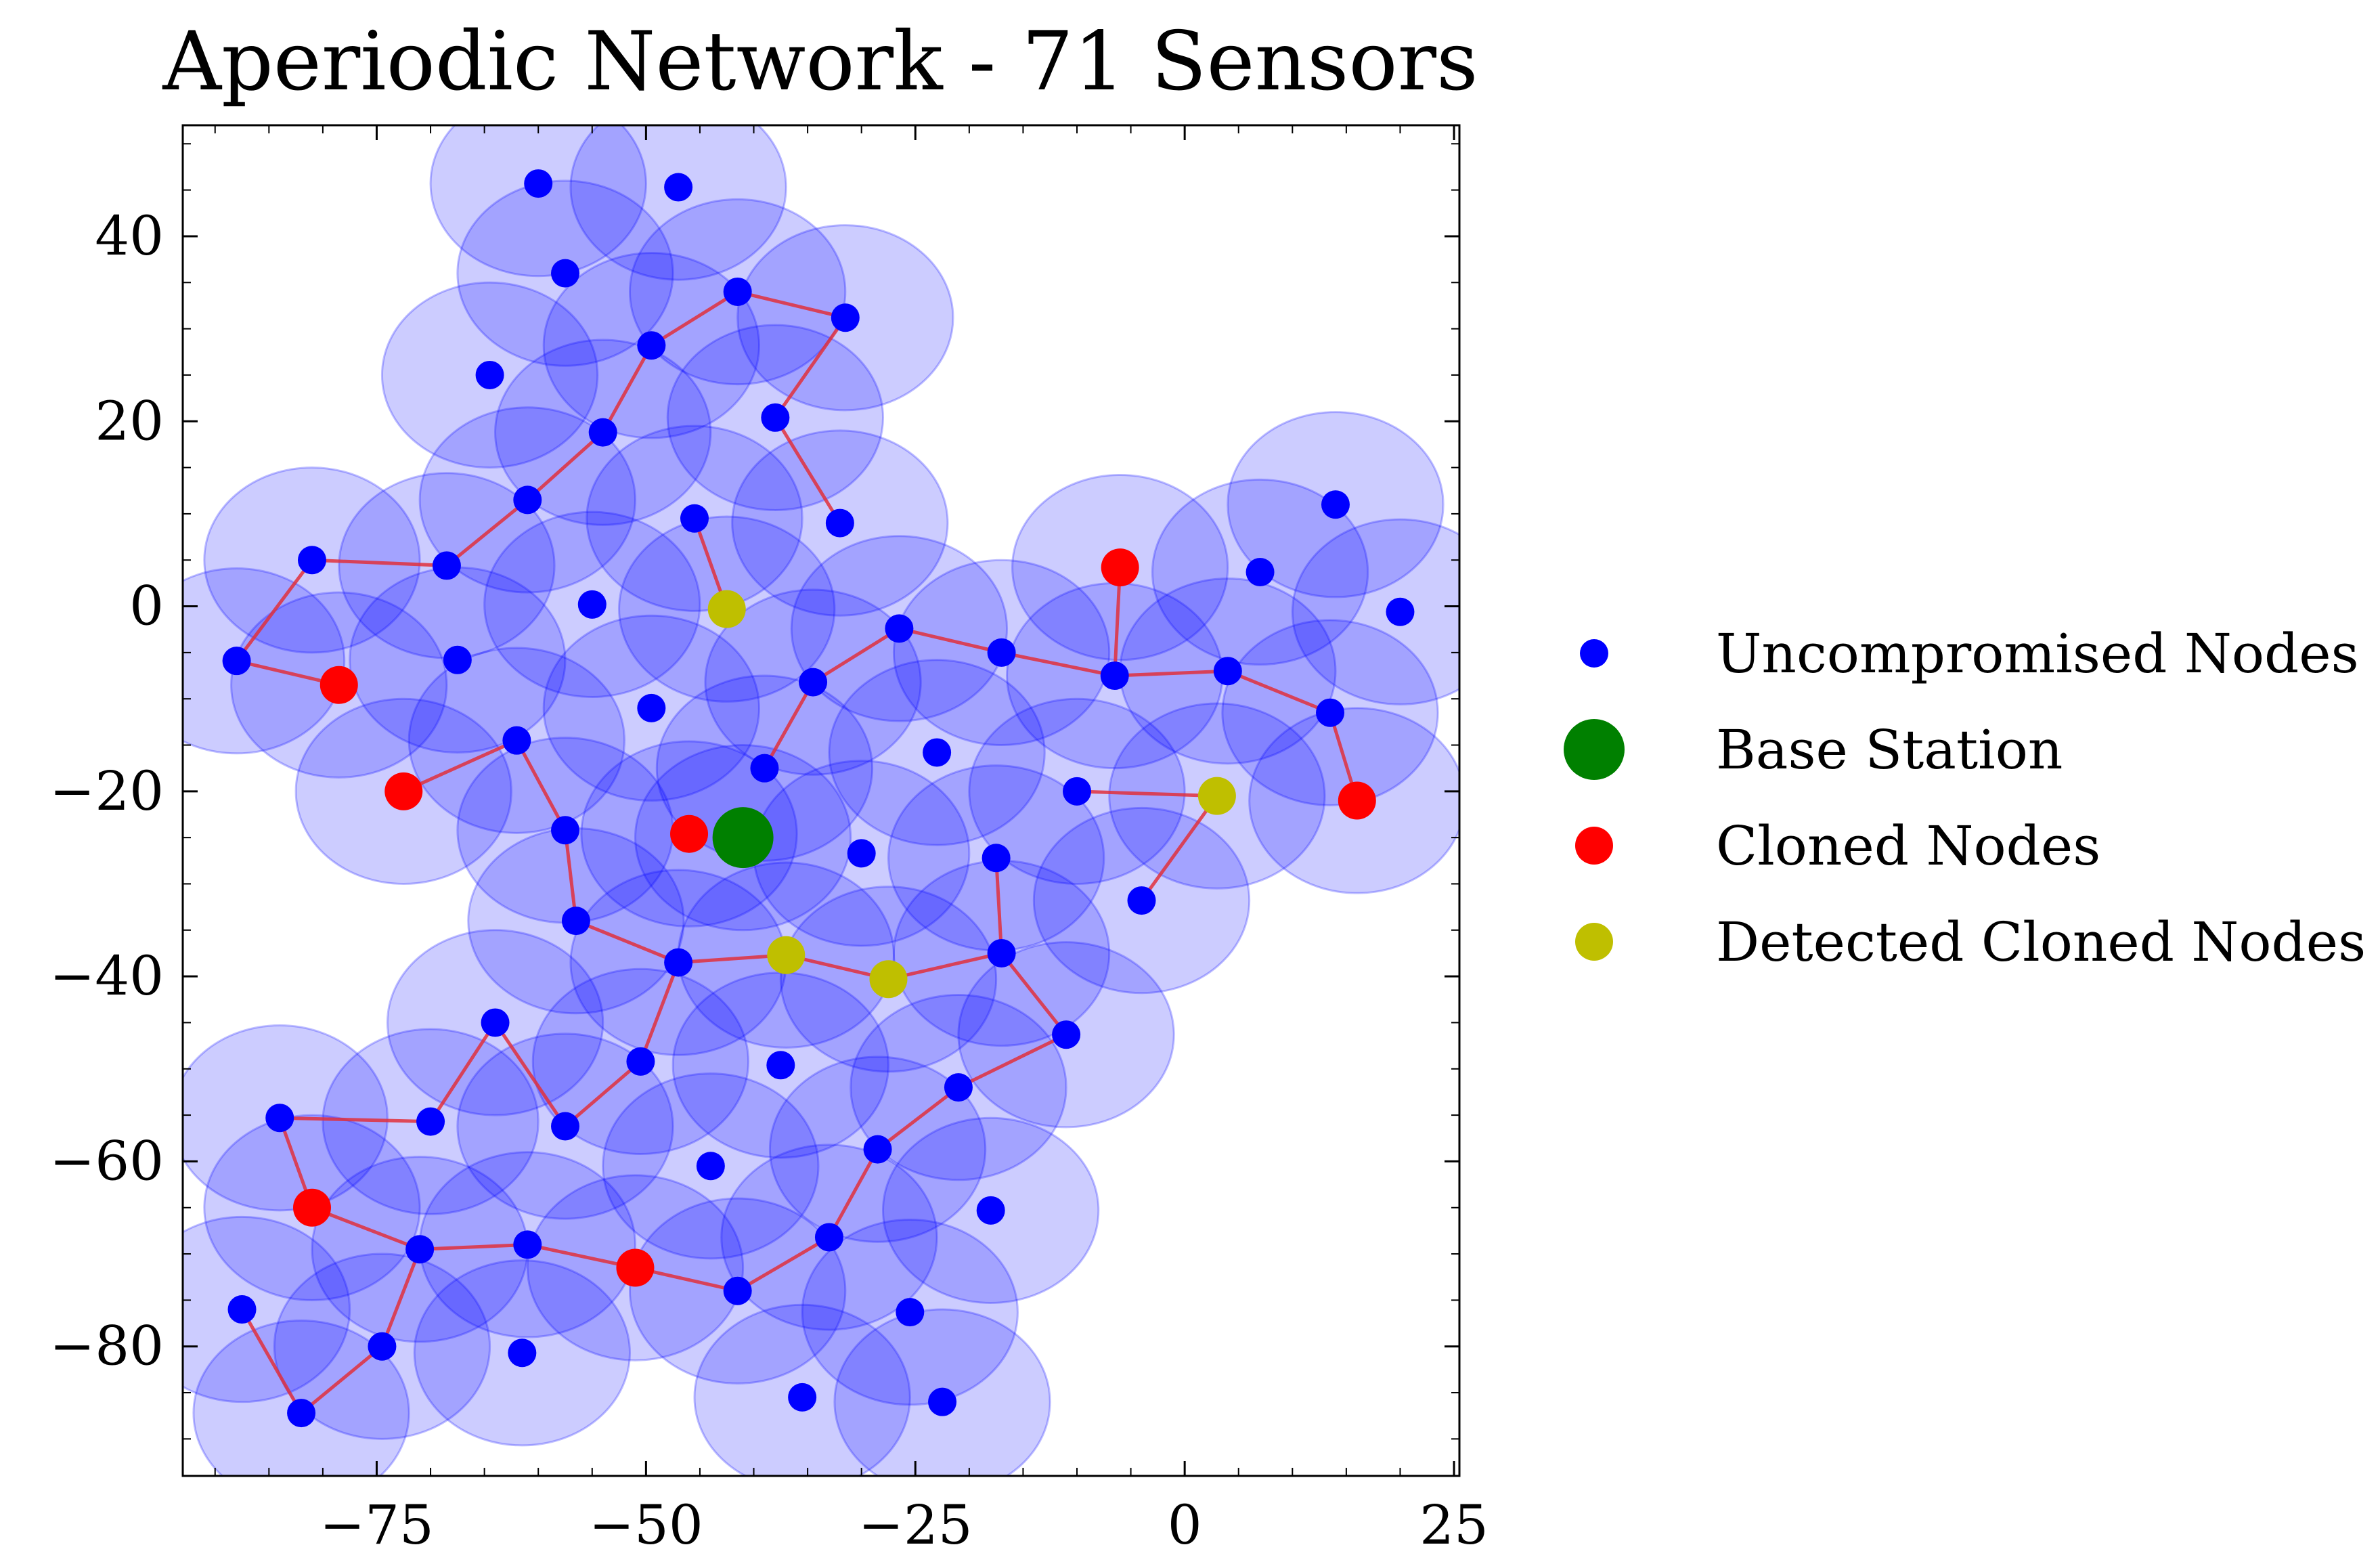  I want to click on y-tick-label: 40, so click(129, 235).